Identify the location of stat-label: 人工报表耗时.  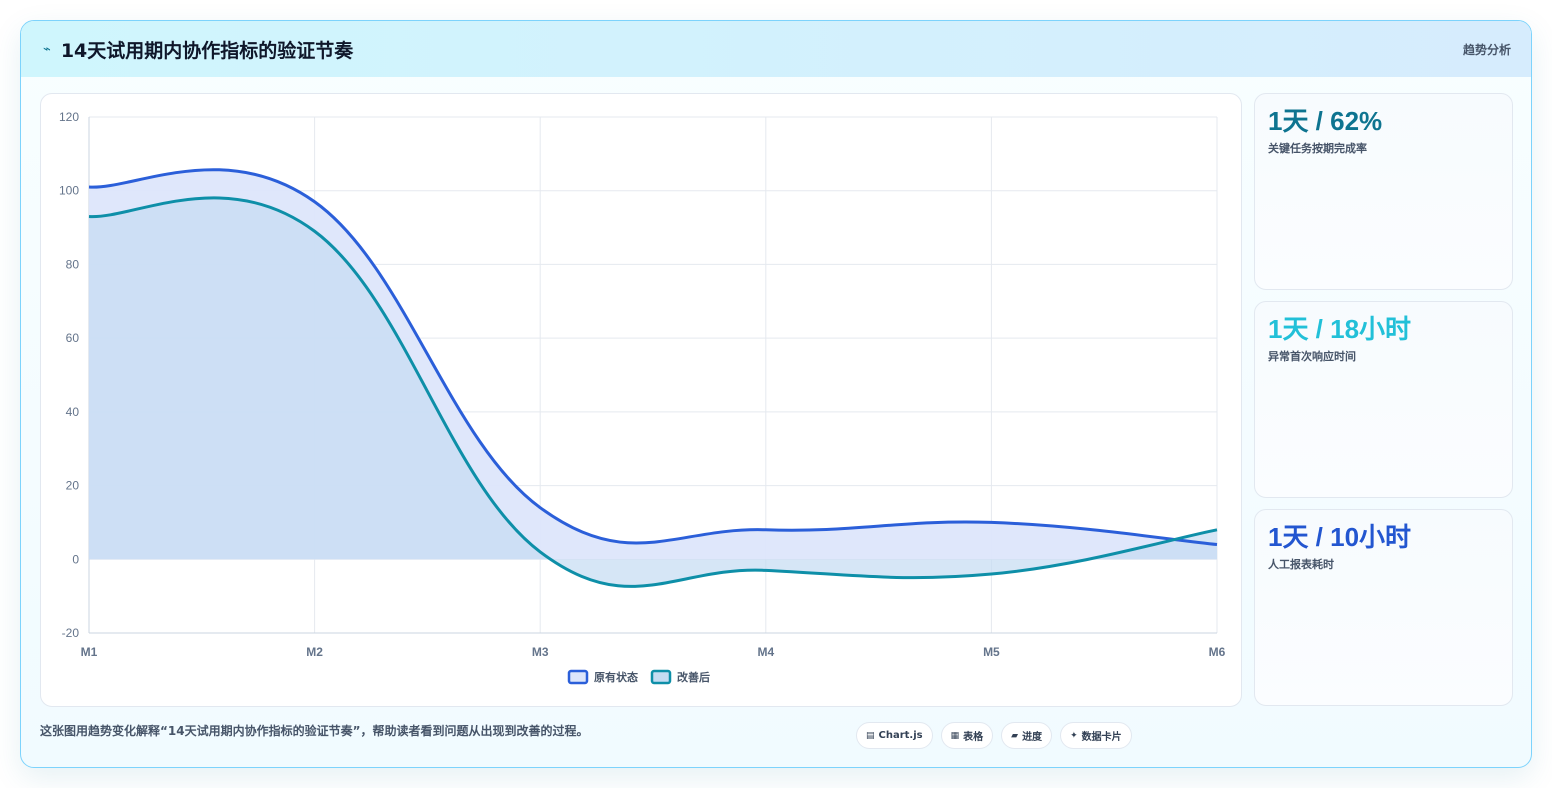
(1301, 564).